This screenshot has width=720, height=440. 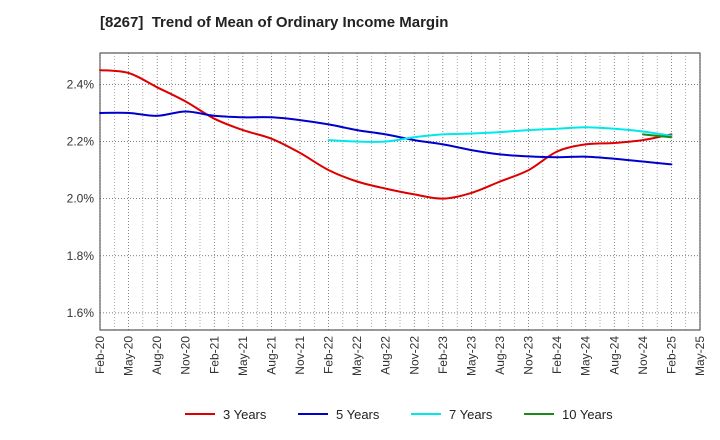 What do you see at coordinates (657, 136) in the screenshot?
I see `series-line-10-years` at bounding box center [657, 136].